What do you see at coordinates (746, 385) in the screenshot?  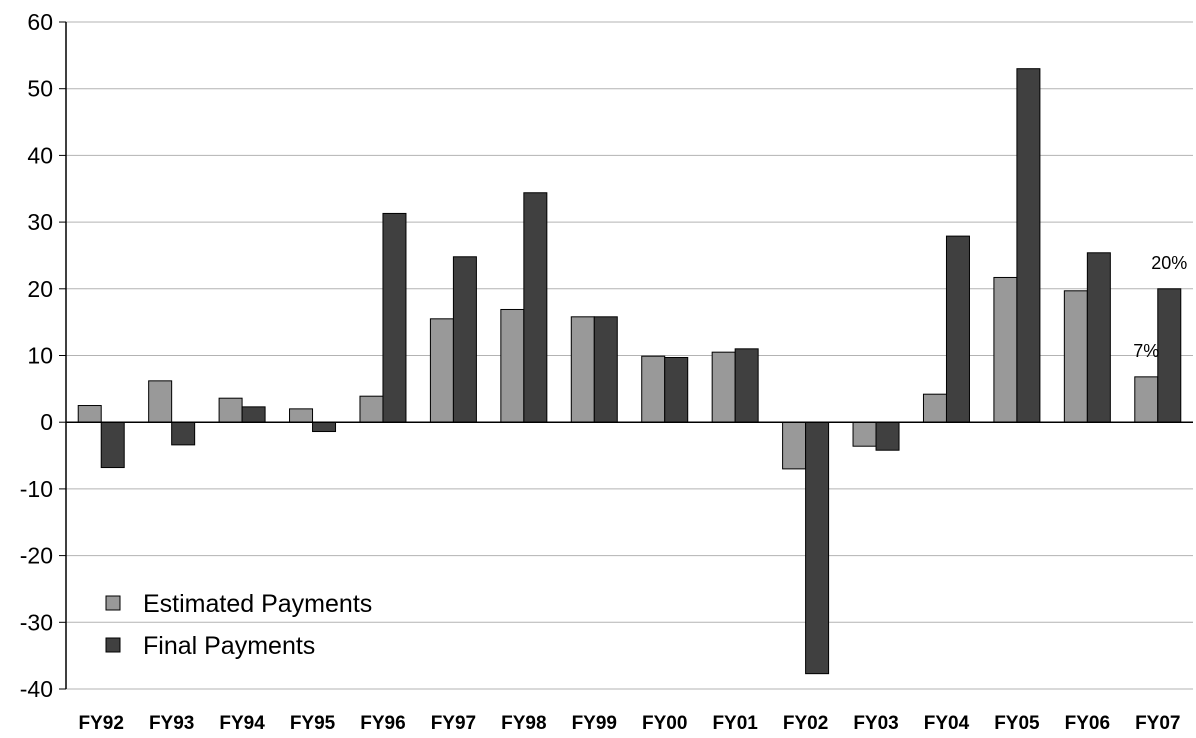 I see `bar-final-fy01` at bounding box center [746, 385].